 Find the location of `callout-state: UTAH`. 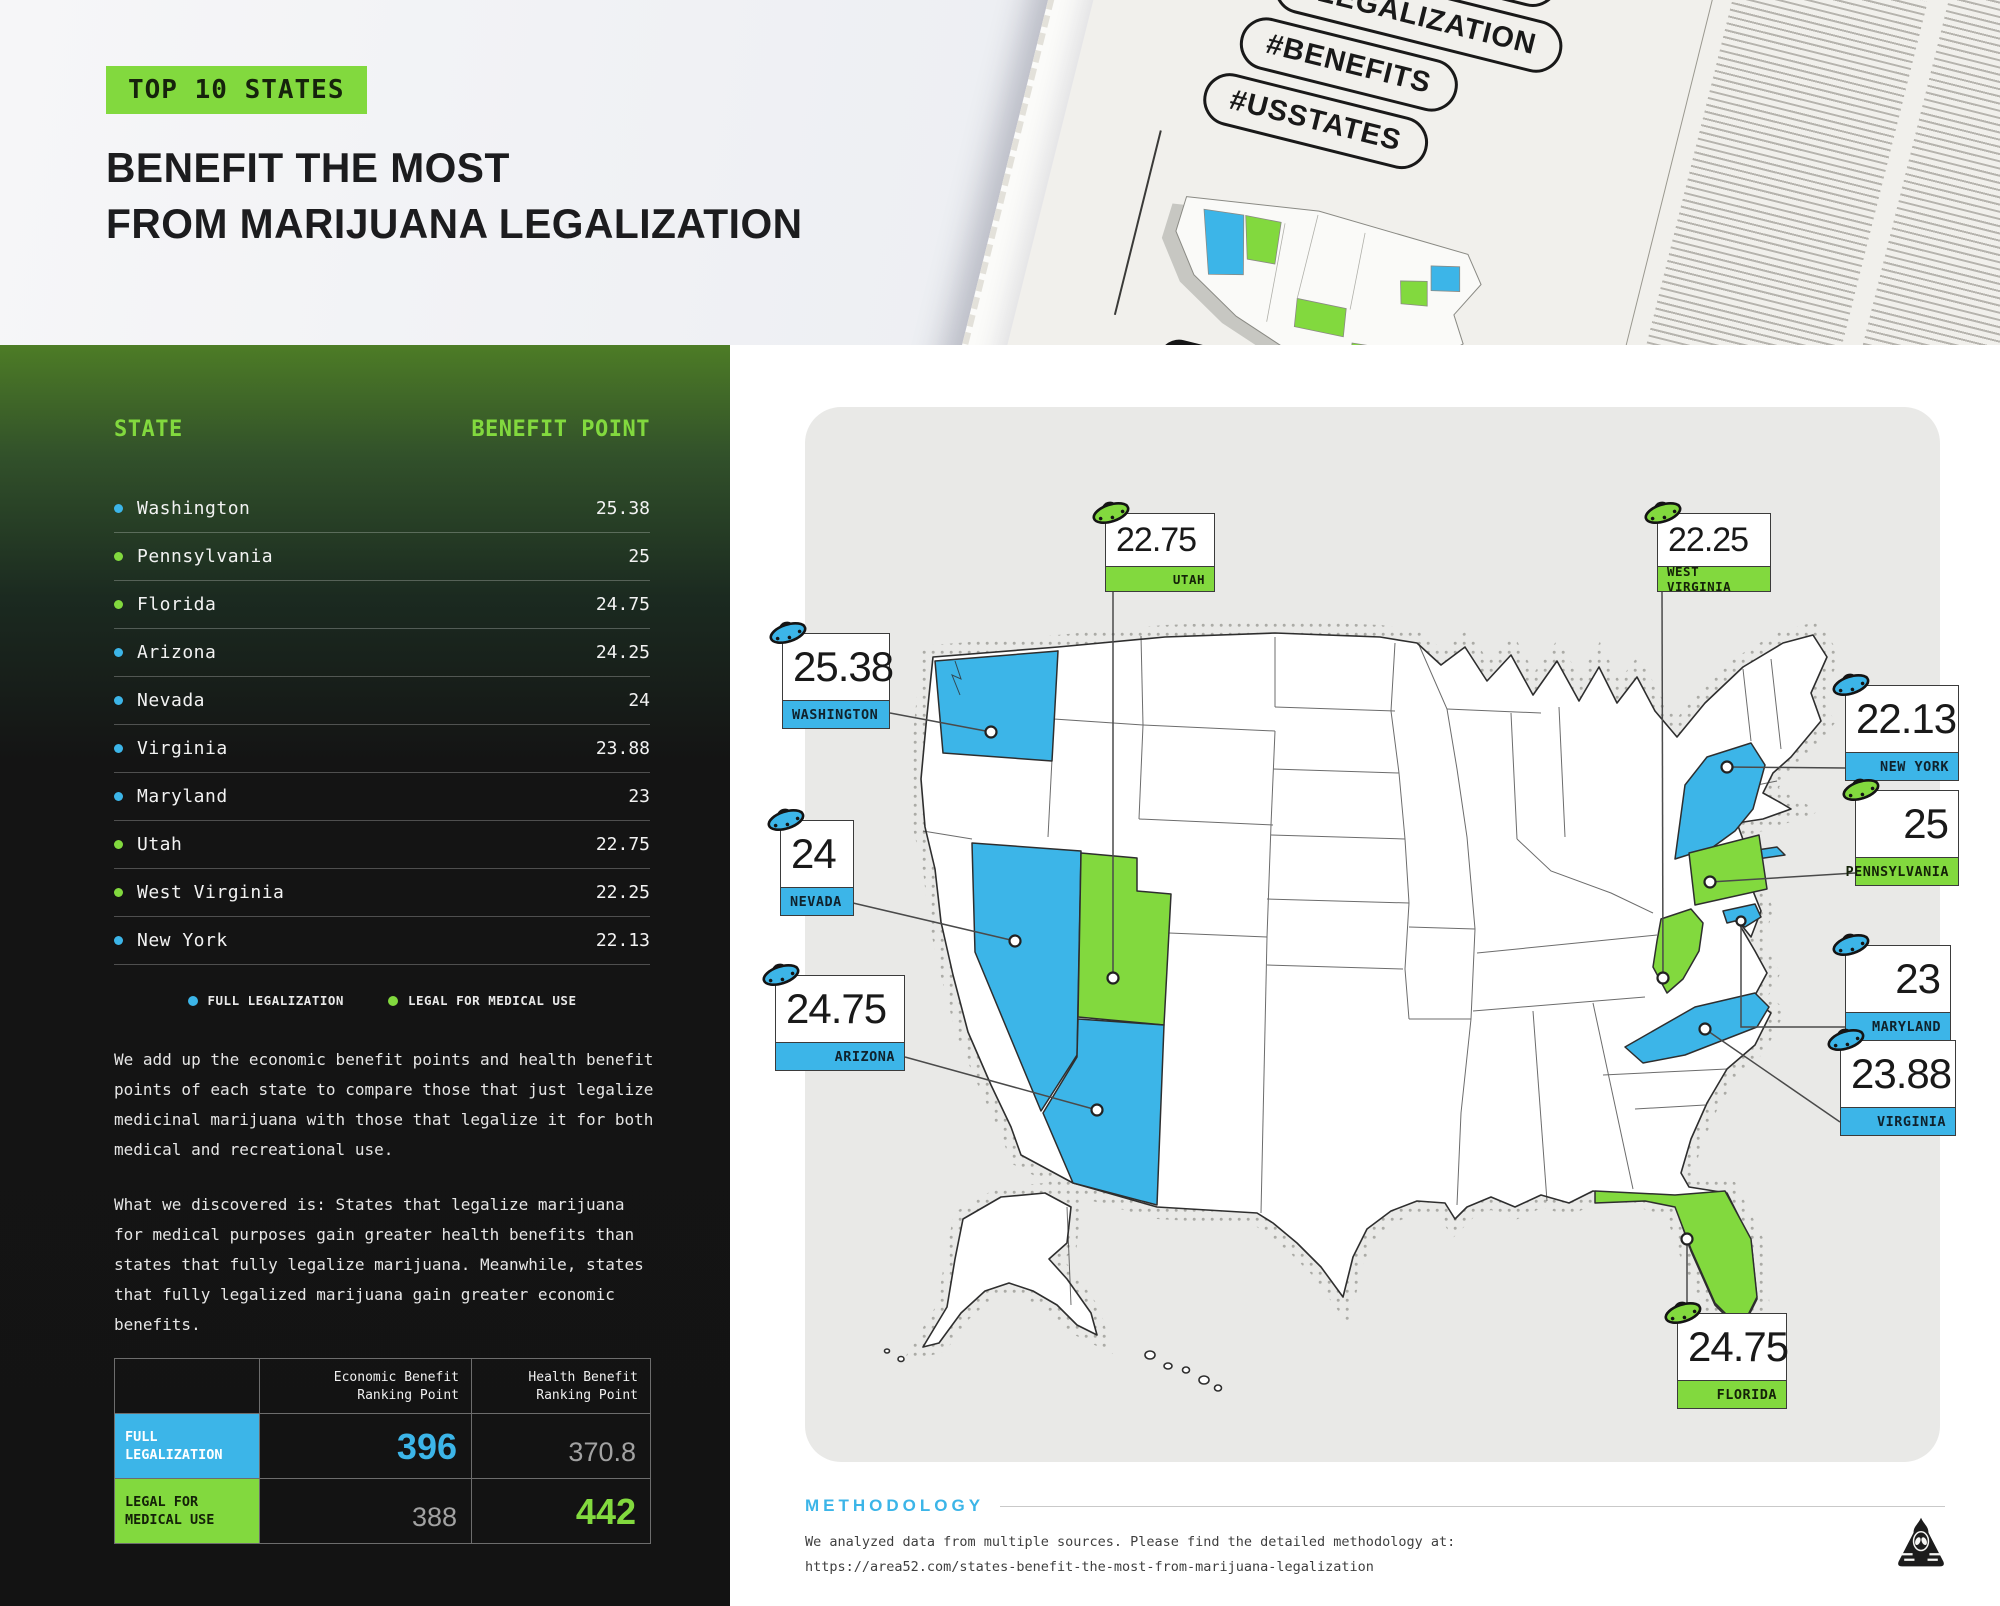

callout-state: UTAH is located at coordinates (1160, 579).